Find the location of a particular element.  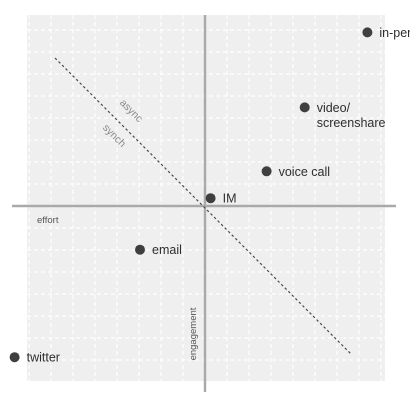

label-email: email is located at coordinates (167, 250).